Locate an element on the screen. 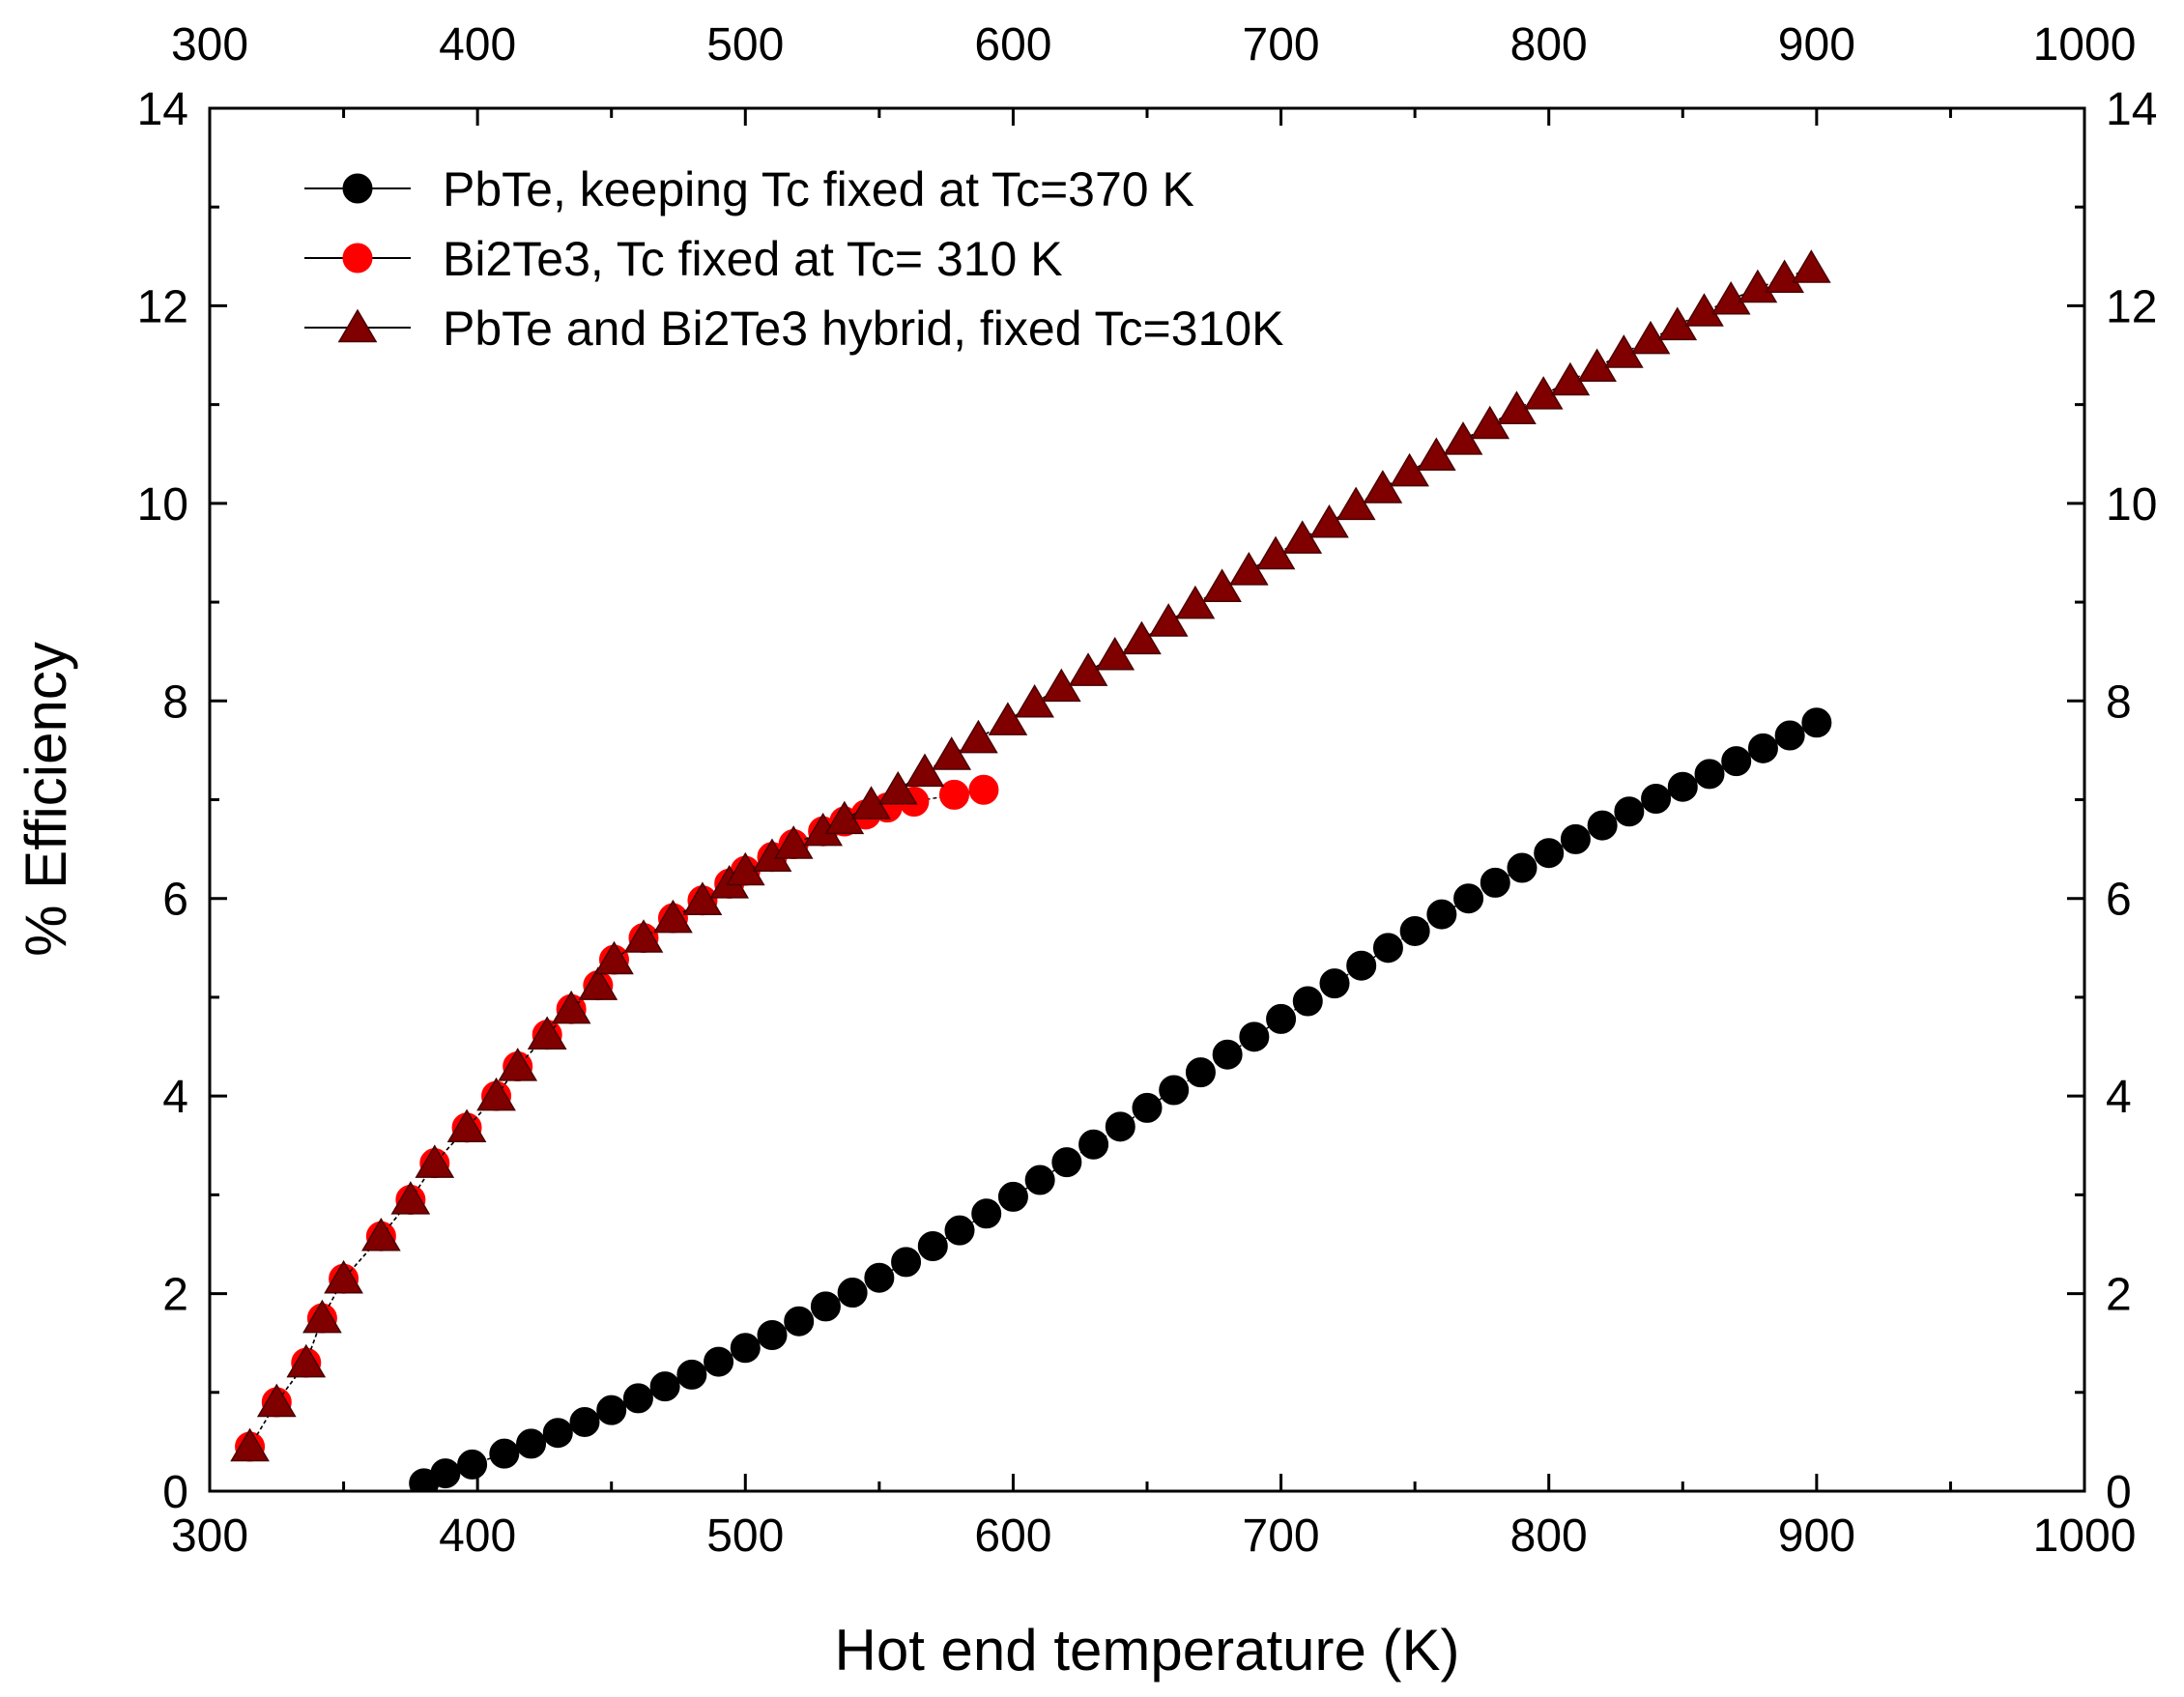 This screenshot has height=1697, width=2184. legend-label: PbTe, keeping Tc fixed at Tc=370 K is located at coordinates (818, 189).